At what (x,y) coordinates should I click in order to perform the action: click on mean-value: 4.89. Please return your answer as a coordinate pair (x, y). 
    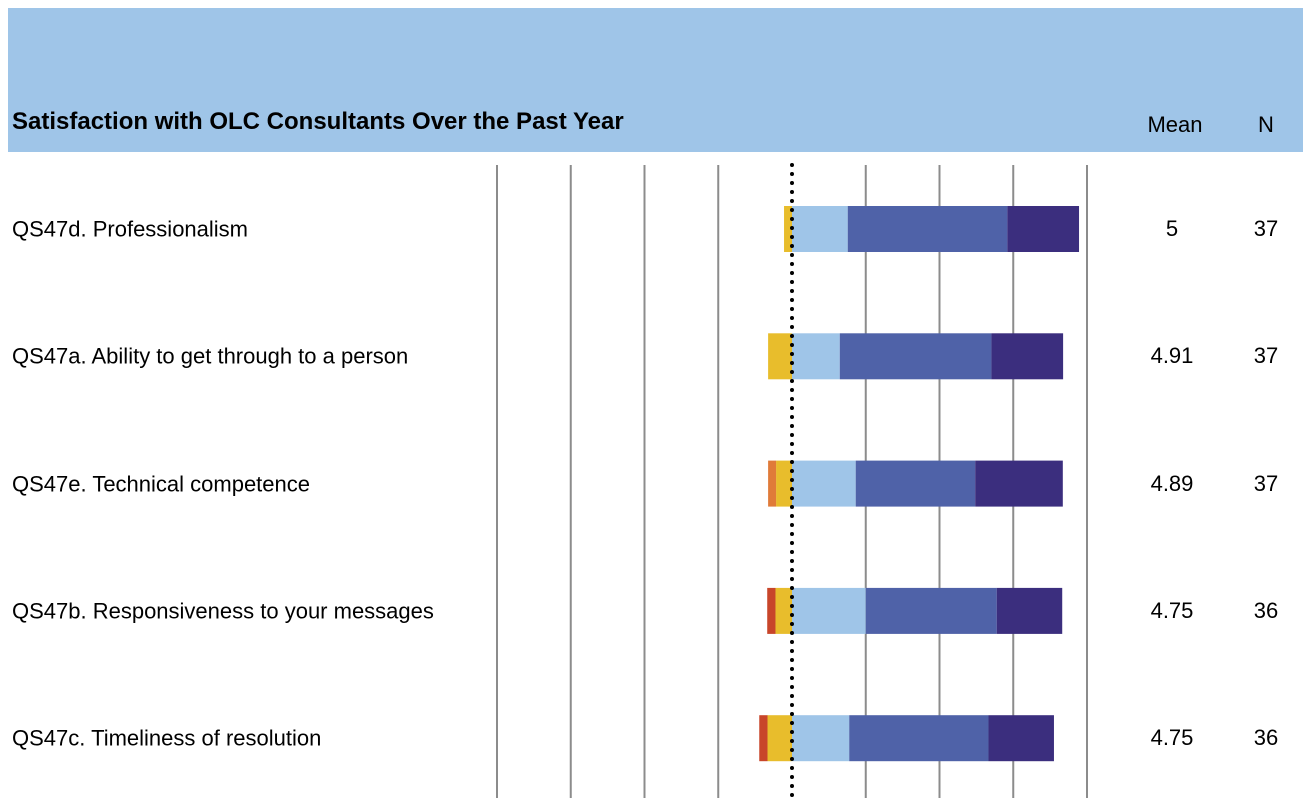
    Looking at the image, I should click on (1172, 483).